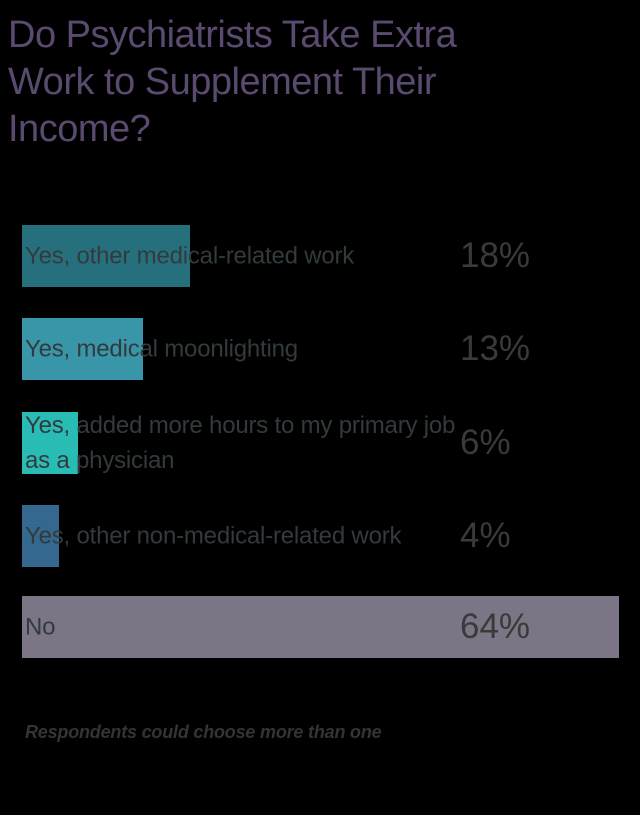 The width and height of the screenshot is (640, 815). I want to click on bar-value: 64%, so click(495, 626).